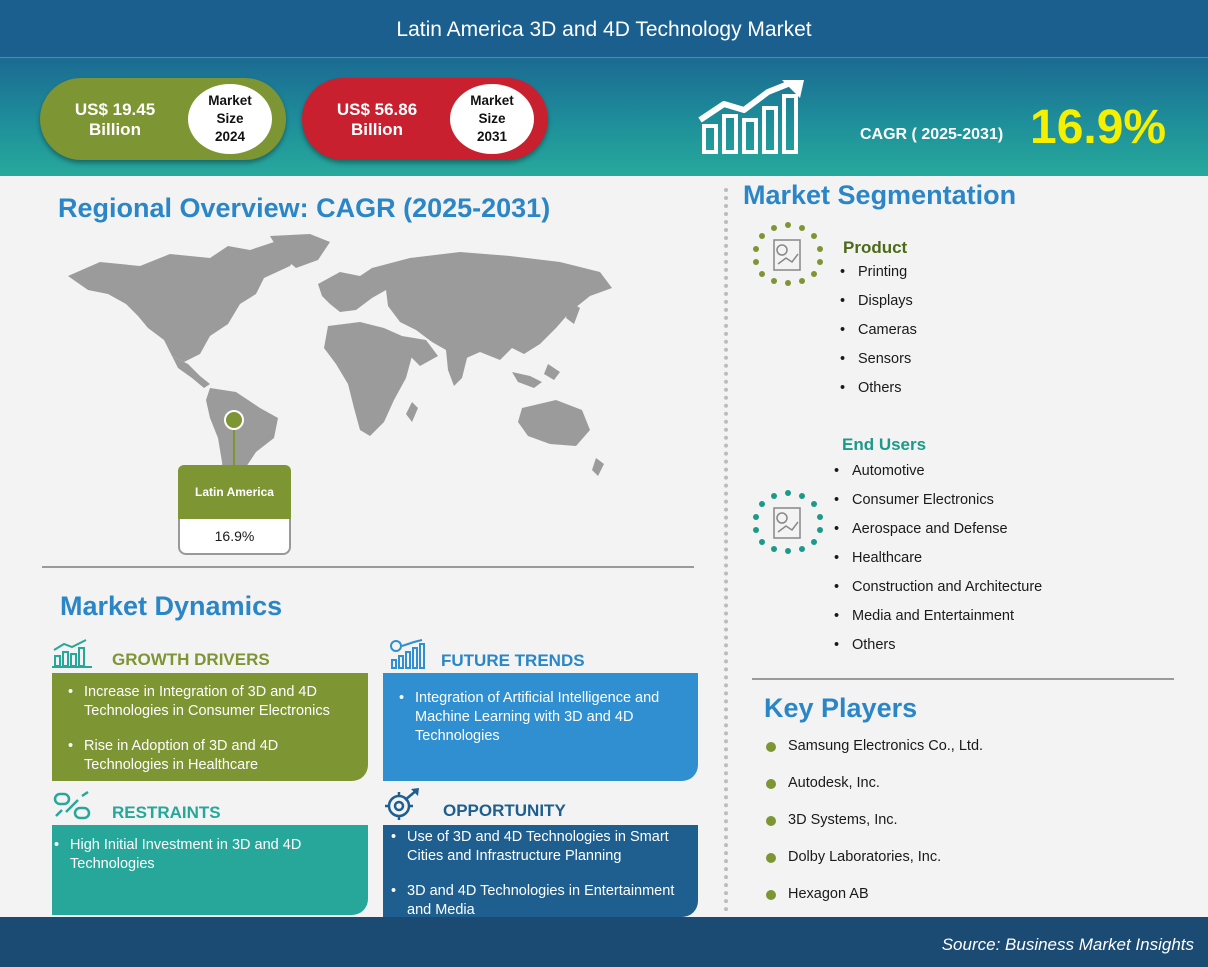 This screenshot has height=967, width=1208. What do you see at coordinates (874, 867) in the screenshot?
I see `key-player-item: Dolby Laboratories, Inc.` at bounding box center [874, 867].